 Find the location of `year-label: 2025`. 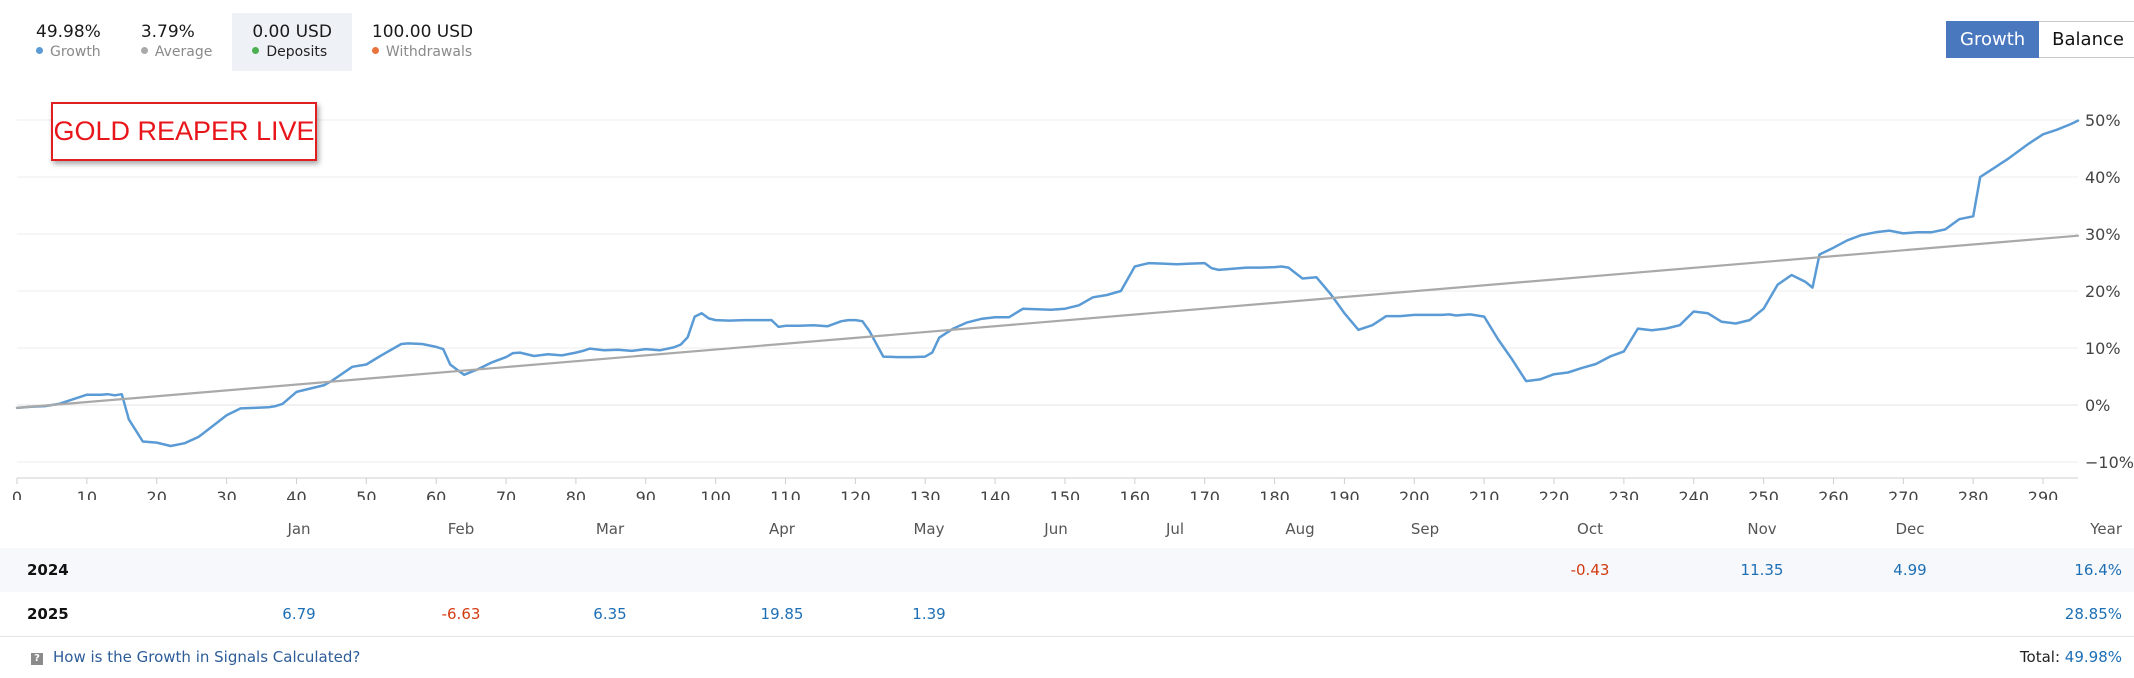

year-label: 2025 is located at coordinates (48, 614).